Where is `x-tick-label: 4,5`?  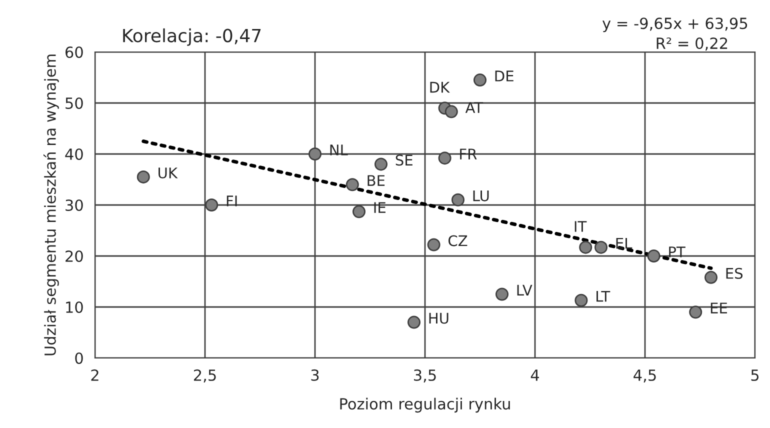 x-tick-label: 4,5 is located at coordinates (645, 376).